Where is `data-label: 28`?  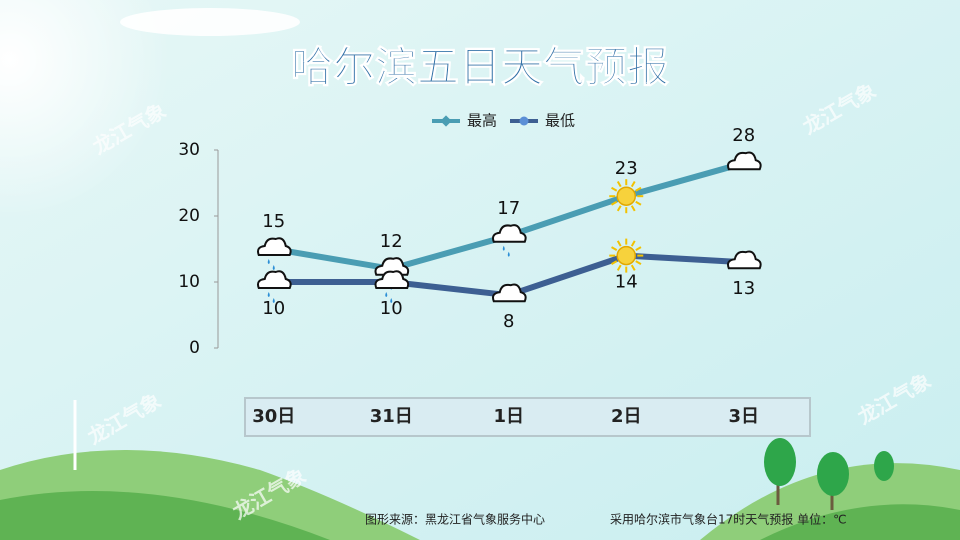
data-label: 28 is located at coordinates (743, 135).